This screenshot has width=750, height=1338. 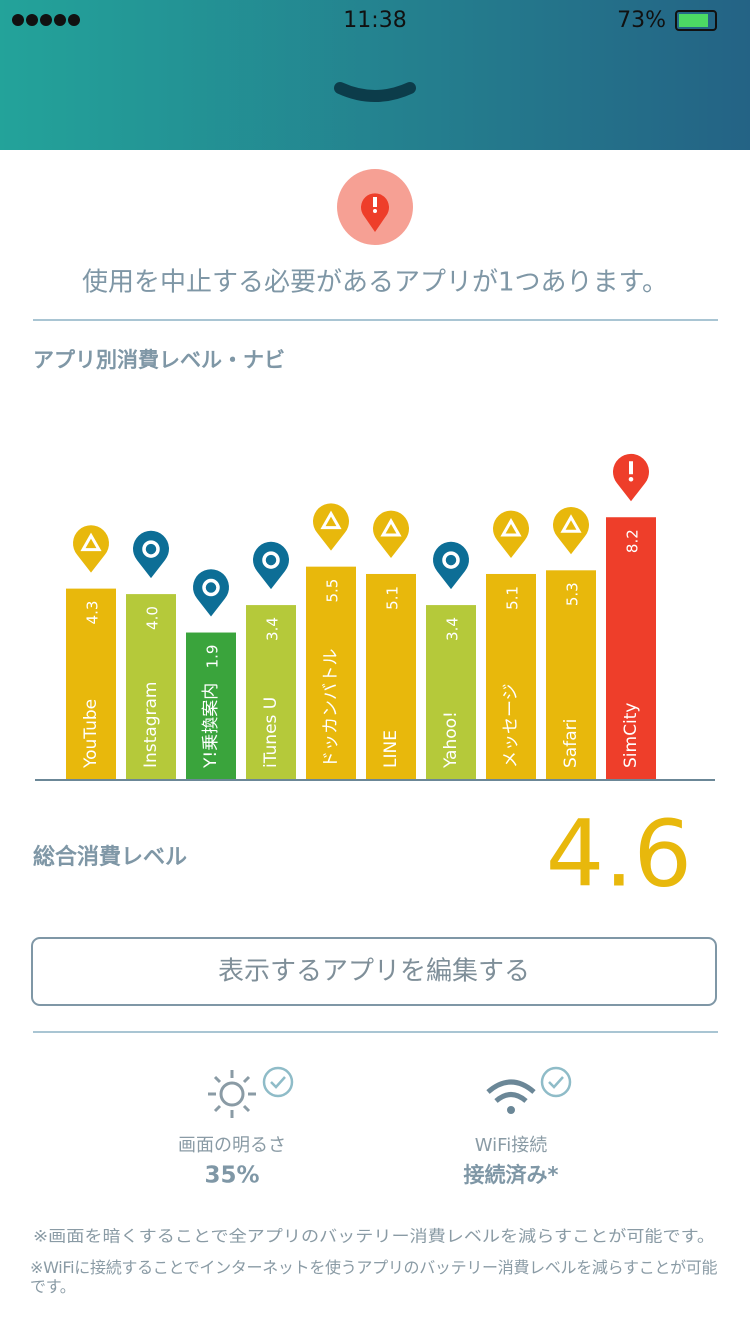 What do you see at coordinates (333, 591) in the screenshot?
I see `bar-value: 5.5` at bounding box center [333, 591].